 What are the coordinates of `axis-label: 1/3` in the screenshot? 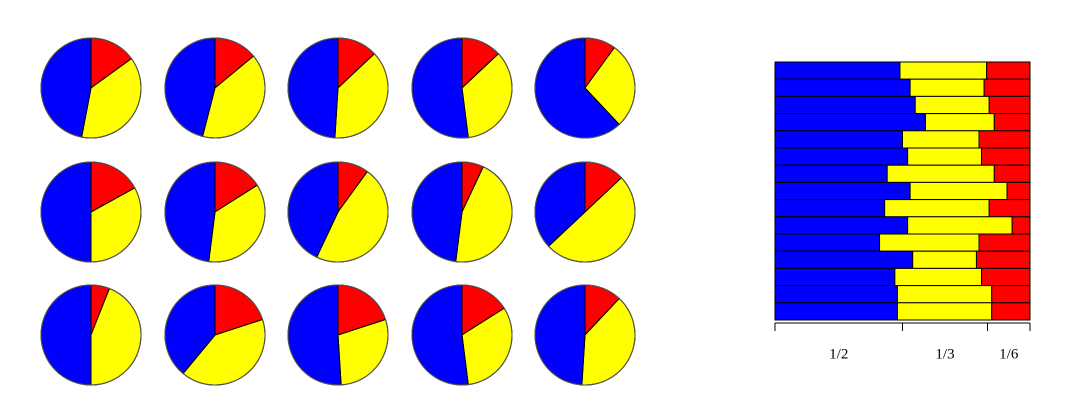 It's located at (944, 354).